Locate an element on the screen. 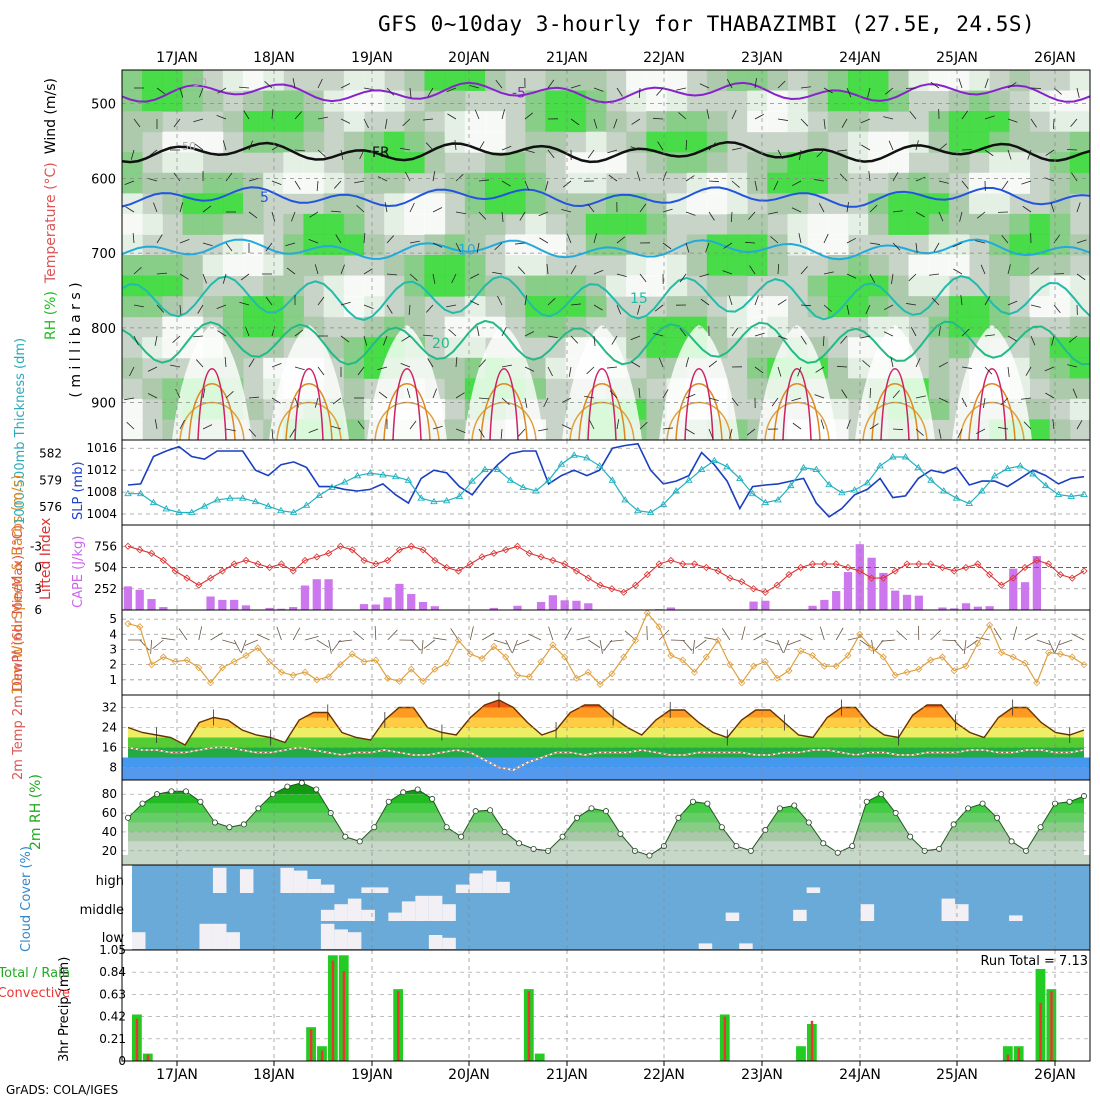 The image size is (1100, 1100). isotherm-label: 15 is located at coordinates (639, 299).